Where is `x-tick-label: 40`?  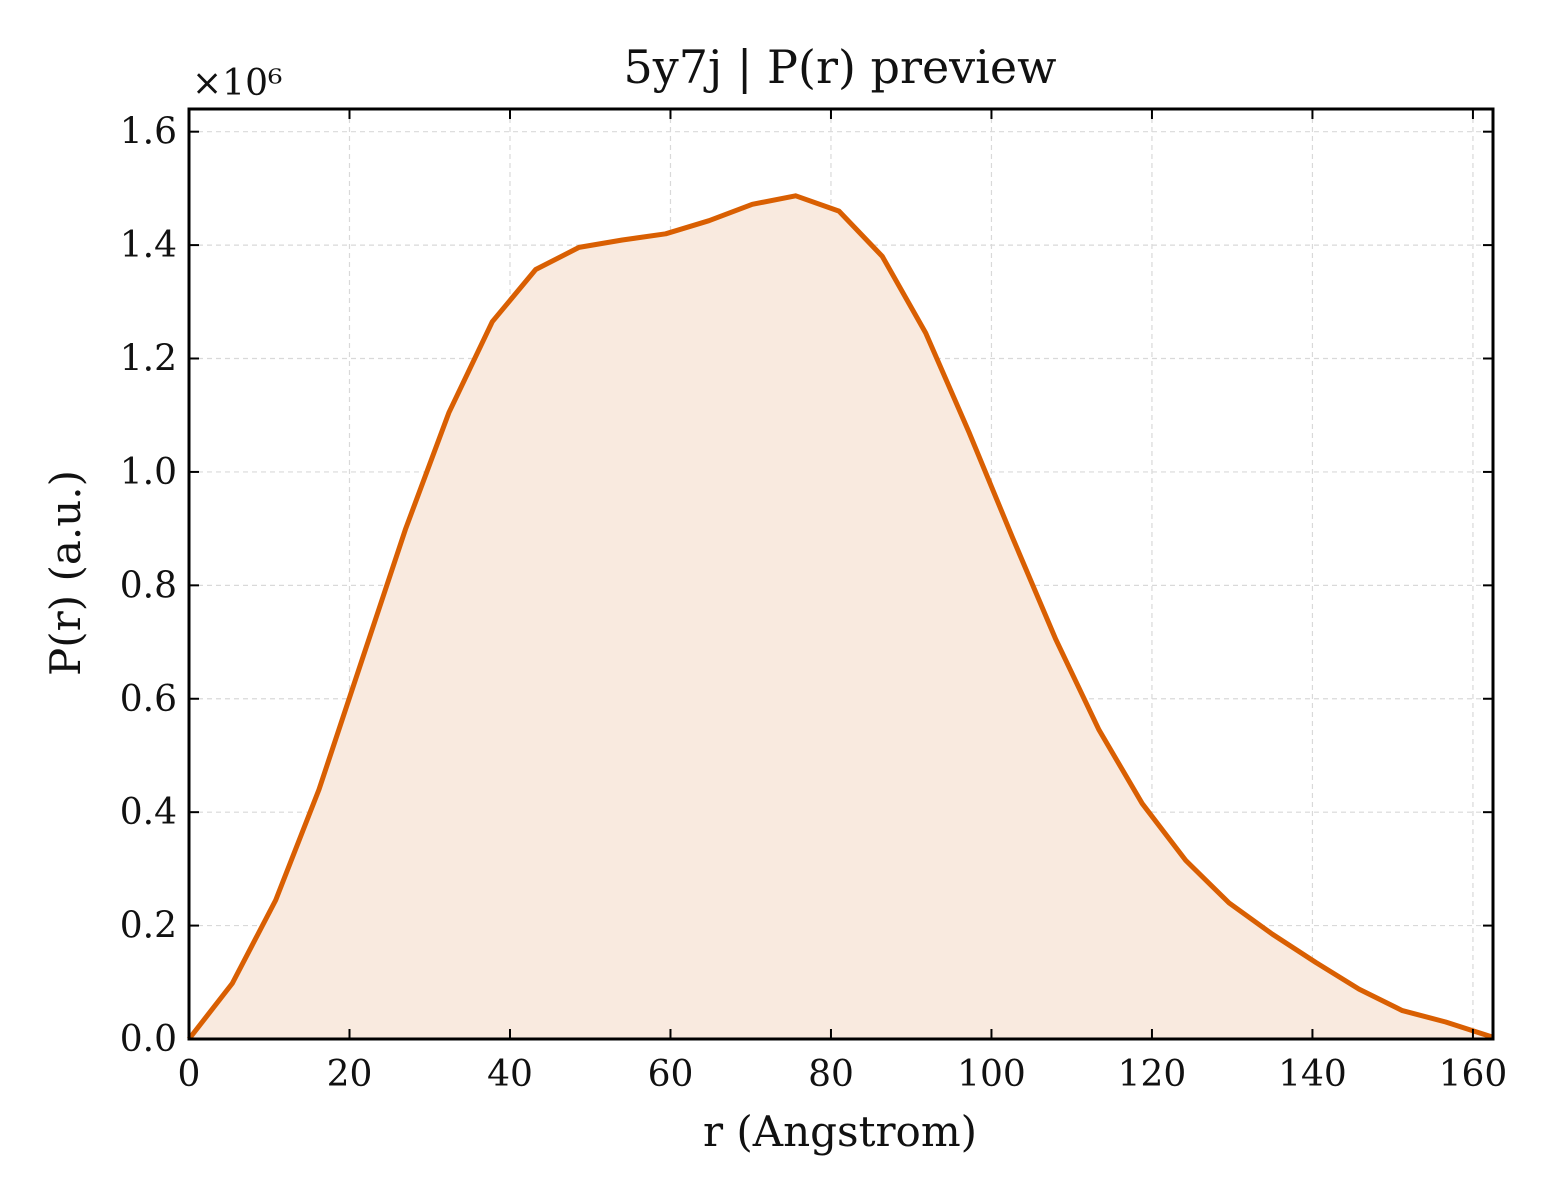
x-tick-label: 40 is located at coordinates (510, 1074).